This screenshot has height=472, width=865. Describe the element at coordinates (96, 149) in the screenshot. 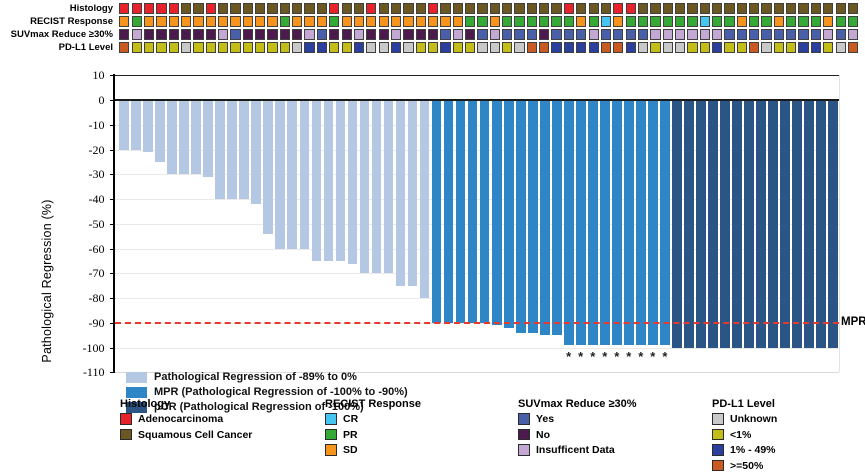

I see `y-tick-label: -20` at that location.